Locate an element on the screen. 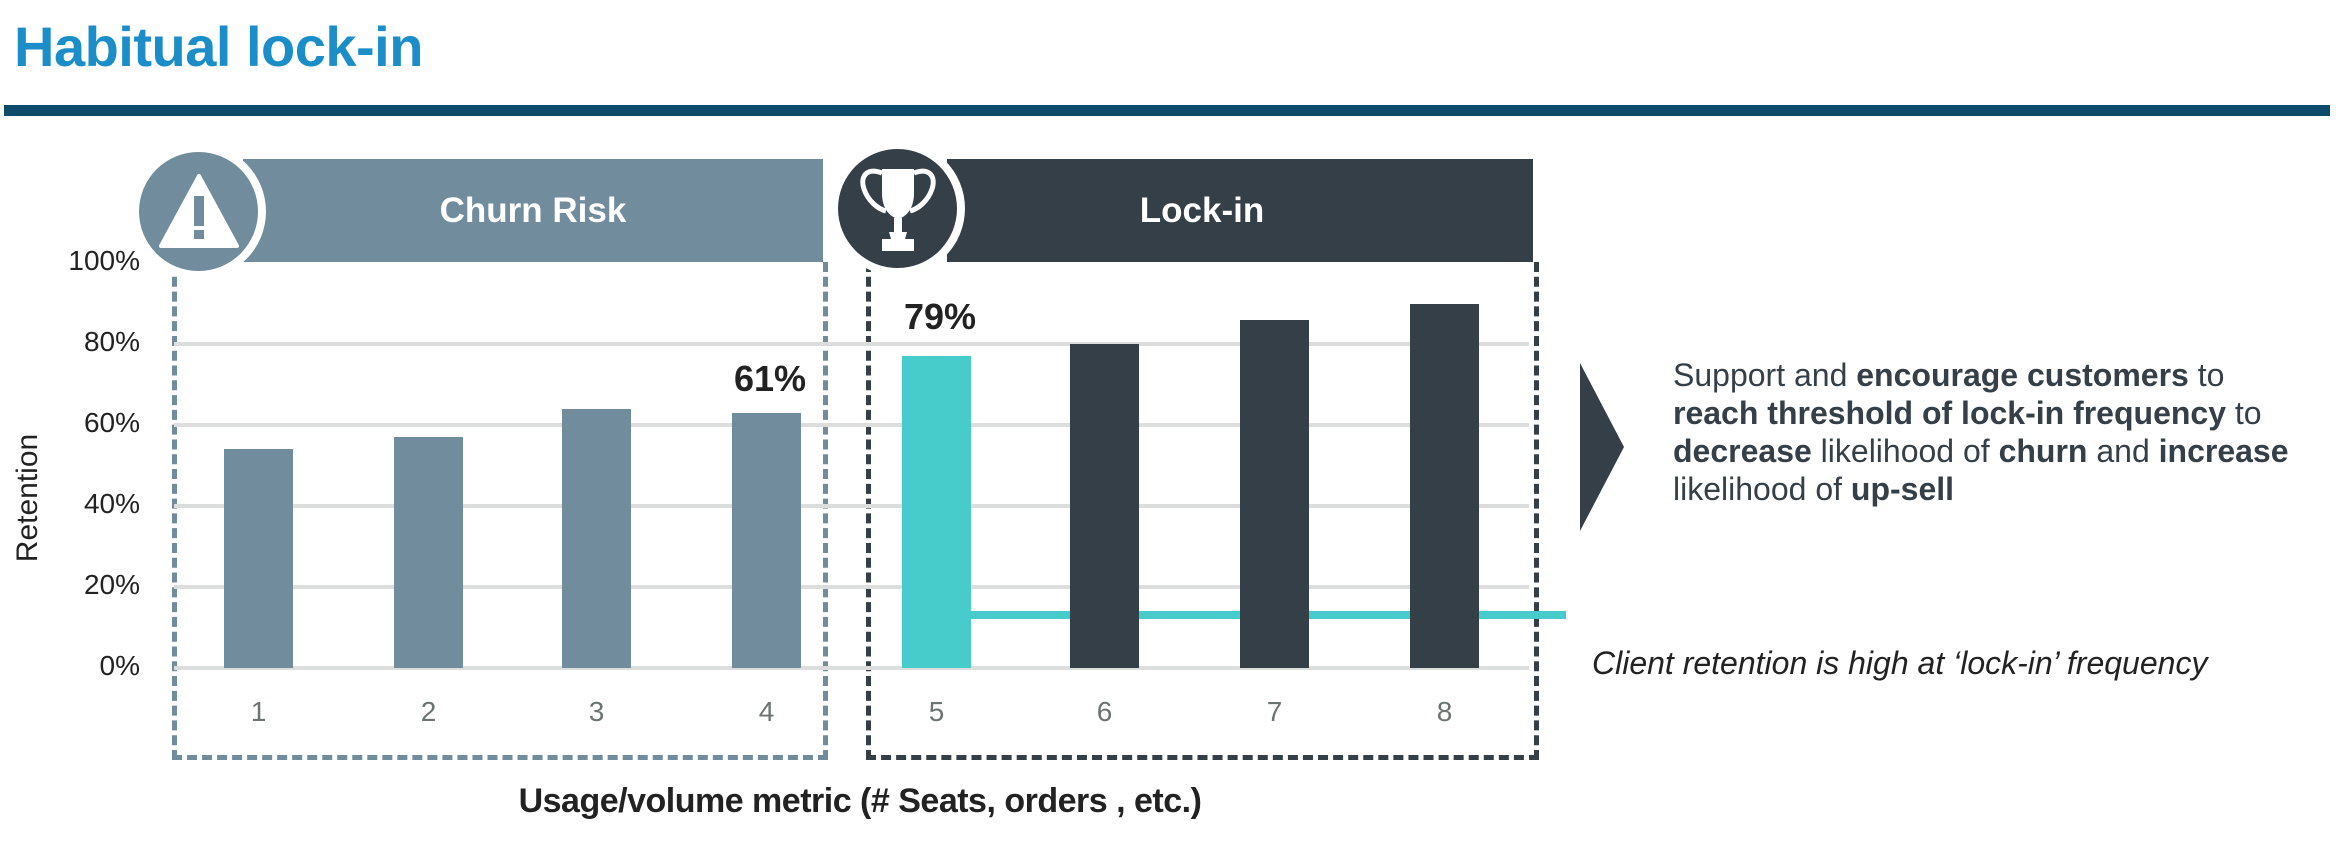 Image resolution: width=2337 pixels, height=857 pixels. value-callout: 79% is located at coordinates (940, 316).